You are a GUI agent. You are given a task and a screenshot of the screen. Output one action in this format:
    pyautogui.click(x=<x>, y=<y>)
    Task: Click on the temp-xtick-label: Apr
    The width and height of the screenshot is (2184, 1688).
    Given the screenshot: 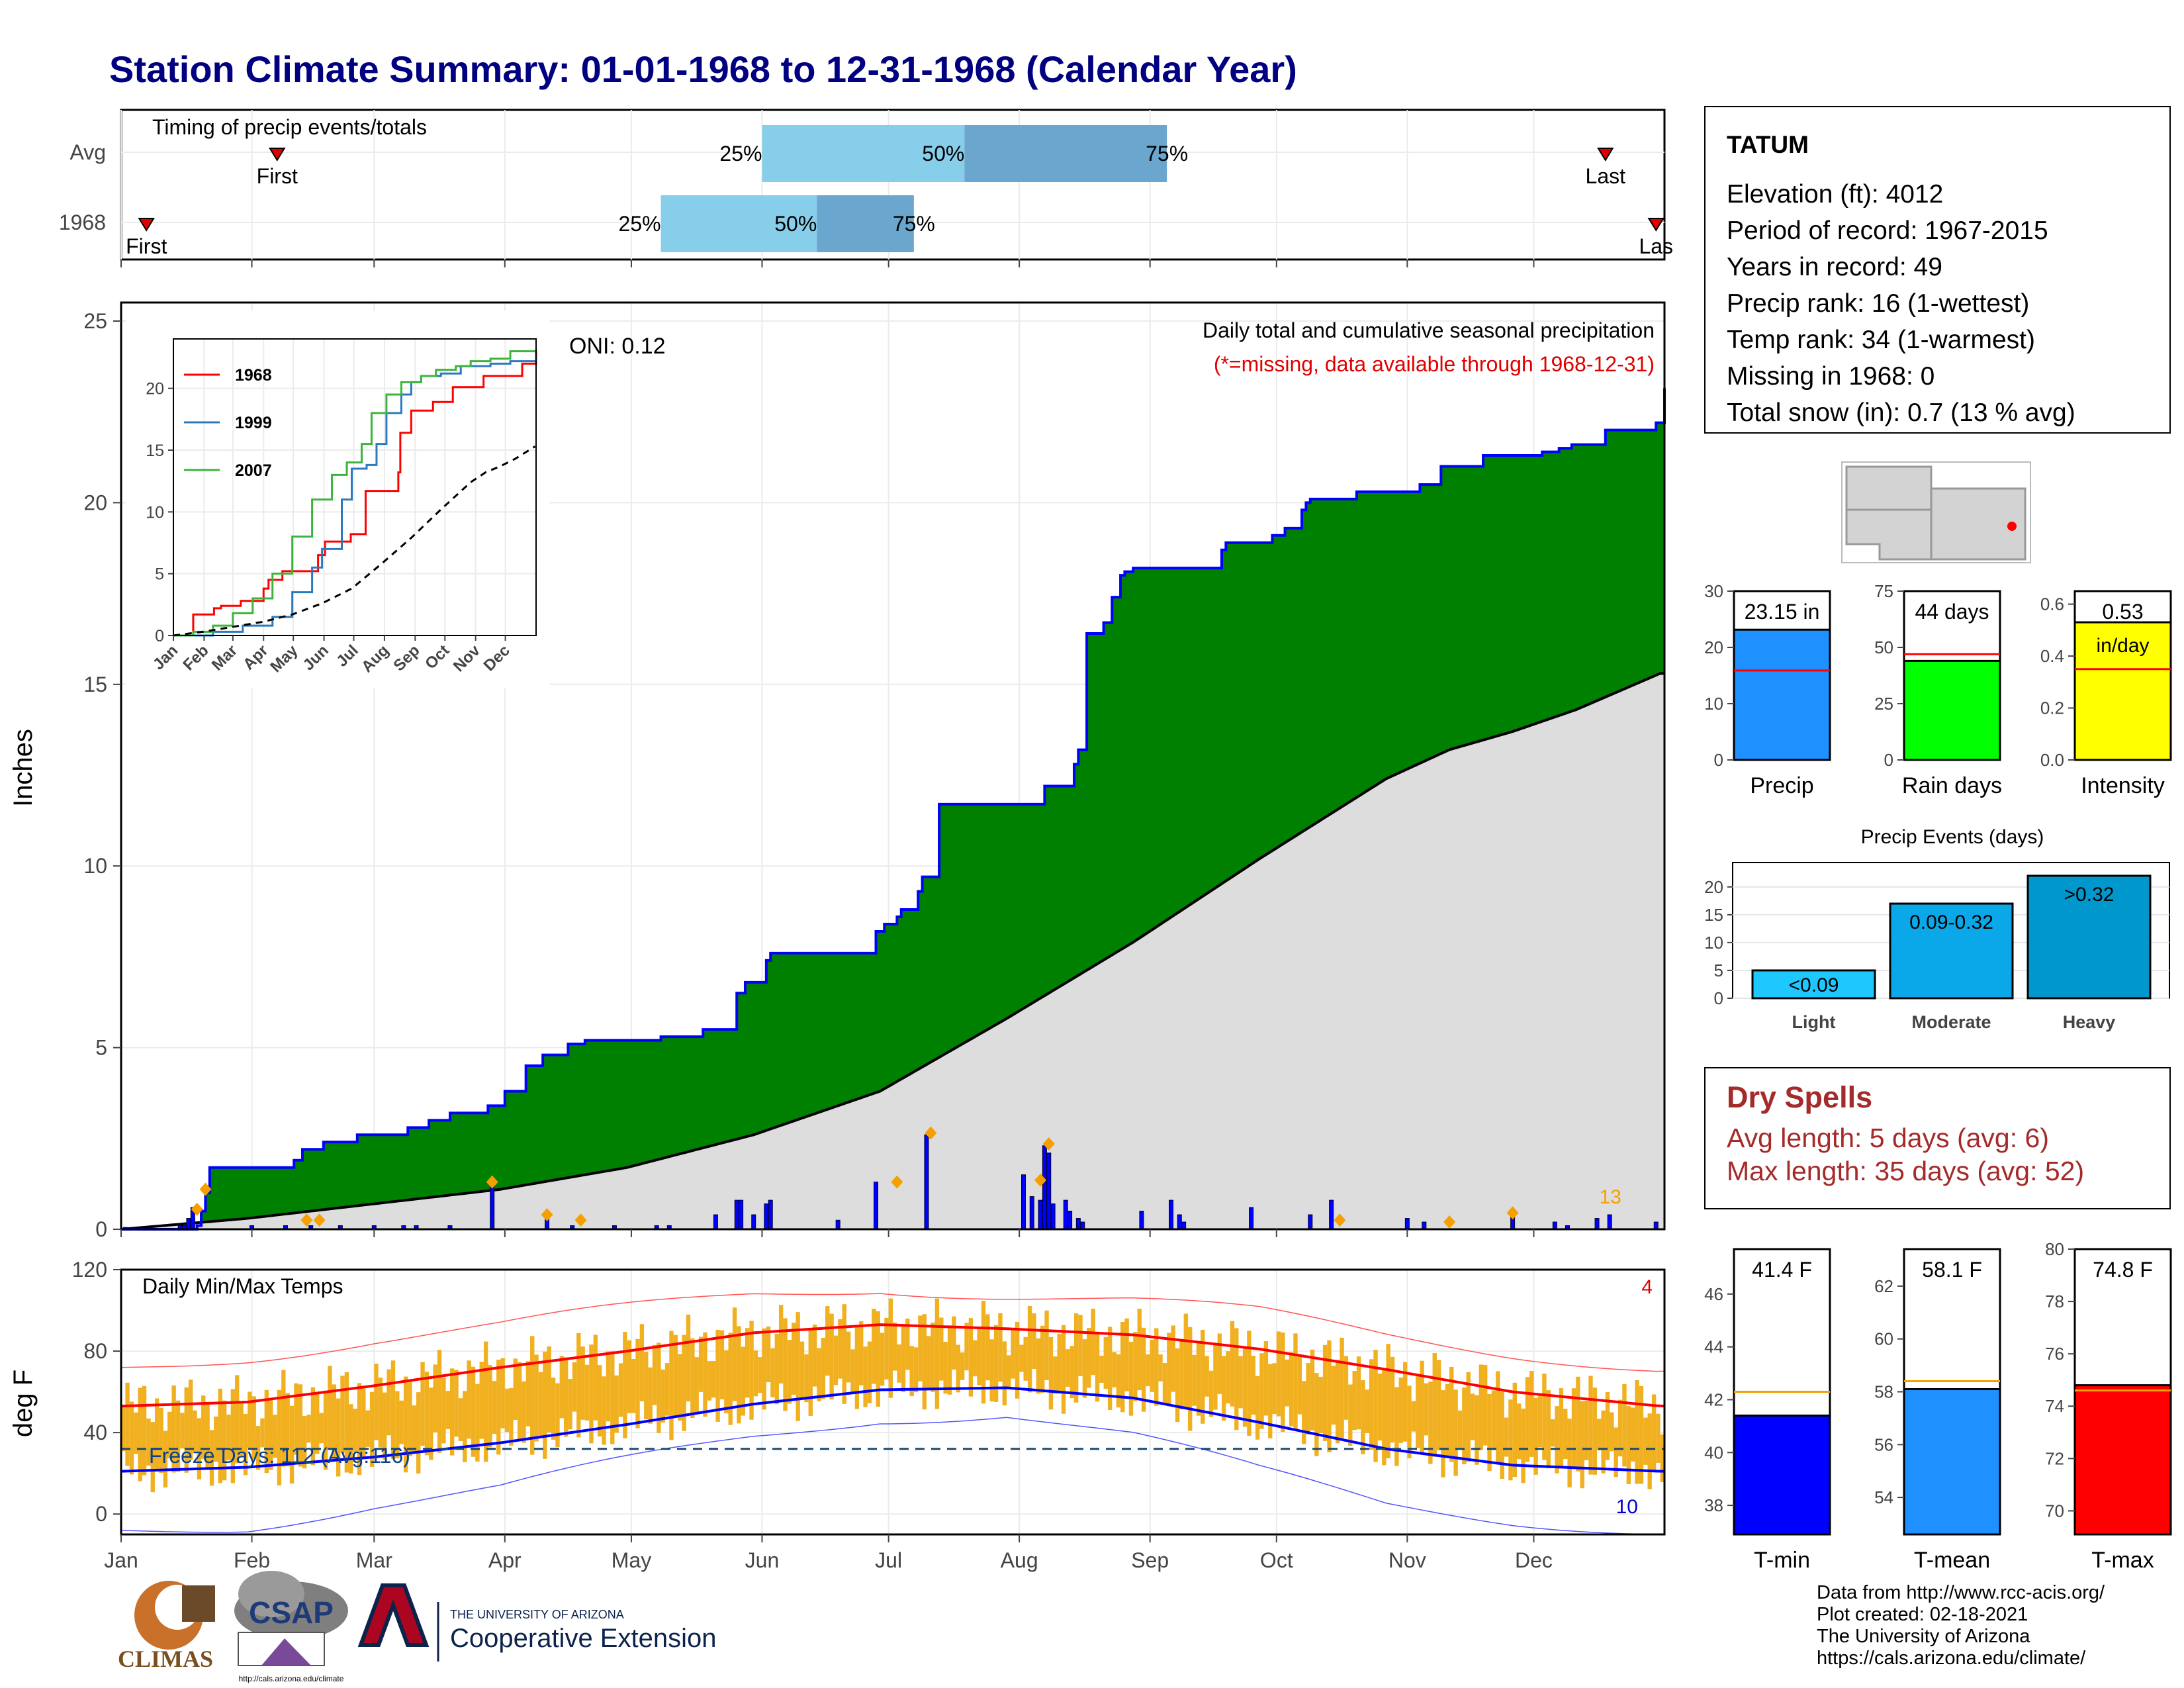 What is the action you would take?
    pyautogui.click(x=505, y=1560)
    